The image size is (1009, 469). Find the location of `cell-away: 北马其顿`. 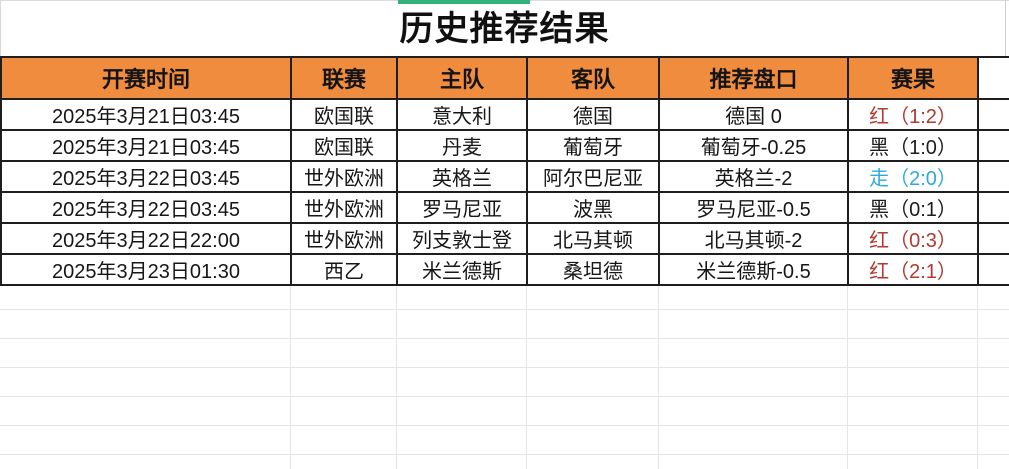

cell-away: 北马其顿 is located at coordinates (594, 239).